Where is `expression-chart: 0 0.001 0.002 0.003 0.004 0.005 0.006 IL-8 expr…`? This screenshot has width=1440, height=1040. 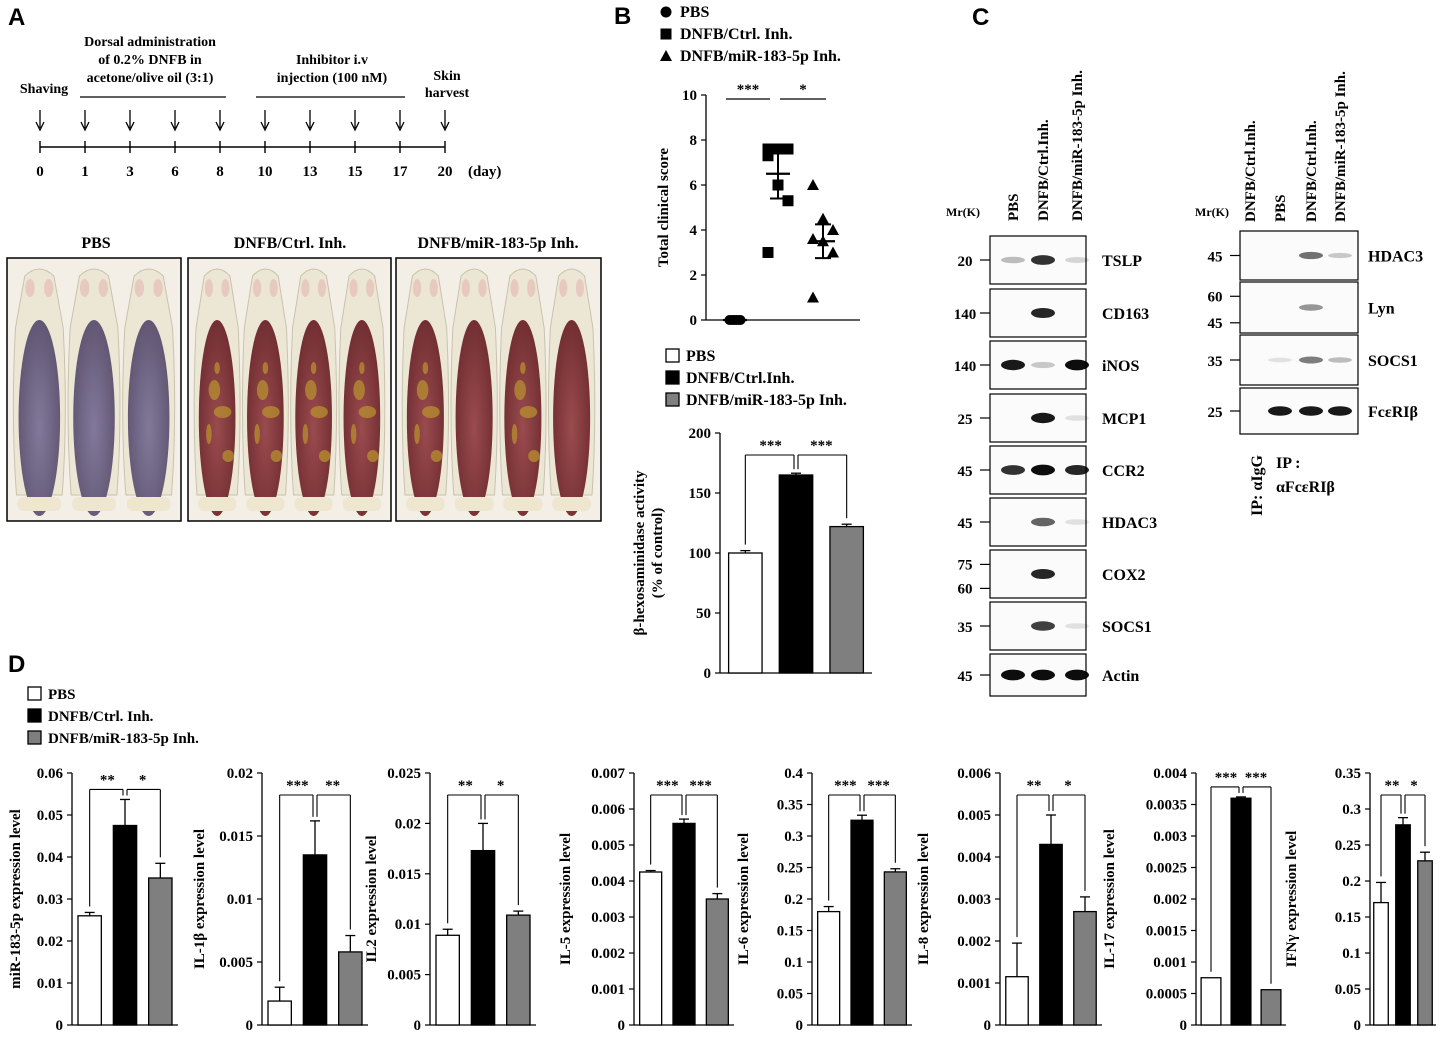
expression-chart: 0 0.001 0.002 0.003 0.004 0.005 0.006 IL-8 expr… is located at coordinates (1009, 900).